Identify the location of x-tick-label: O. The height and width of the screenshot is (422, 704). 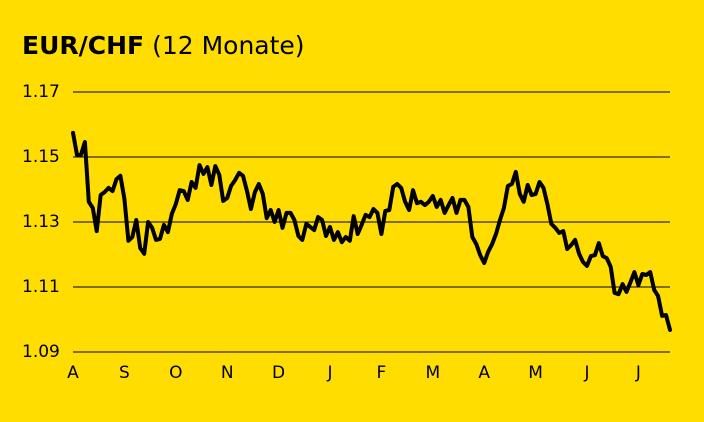
(175, 373).